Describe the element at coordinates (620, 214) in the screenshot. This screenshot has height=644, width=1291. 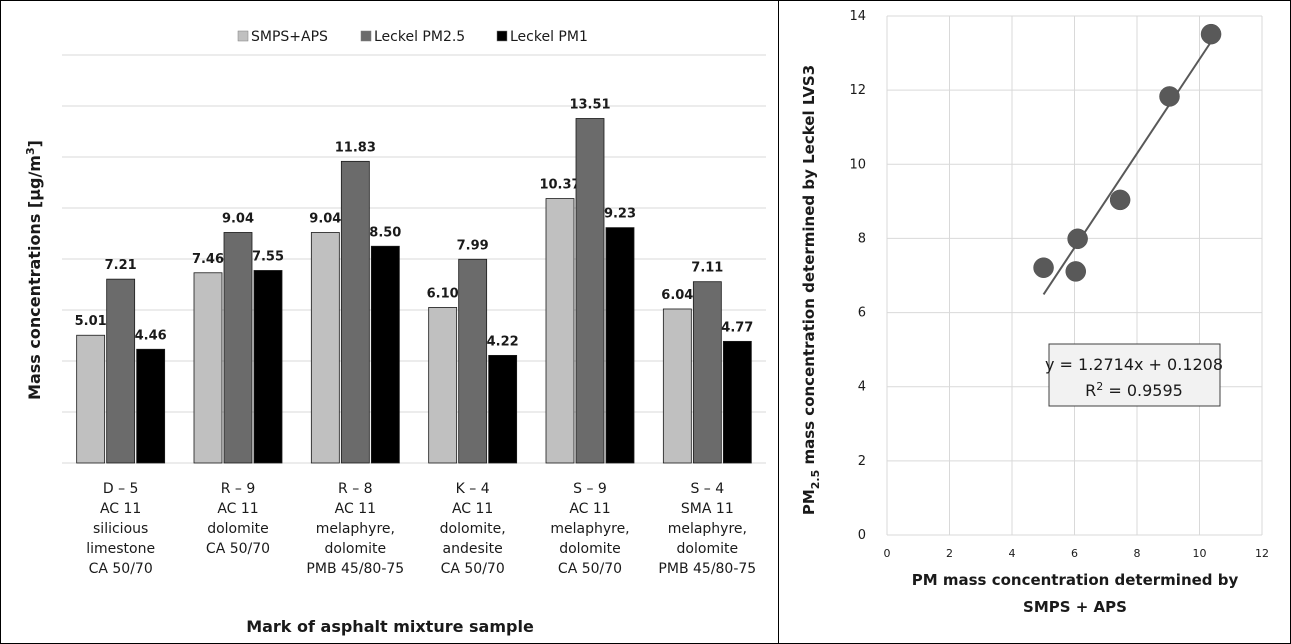
I see `bar-value-label: 9.23` at that location.